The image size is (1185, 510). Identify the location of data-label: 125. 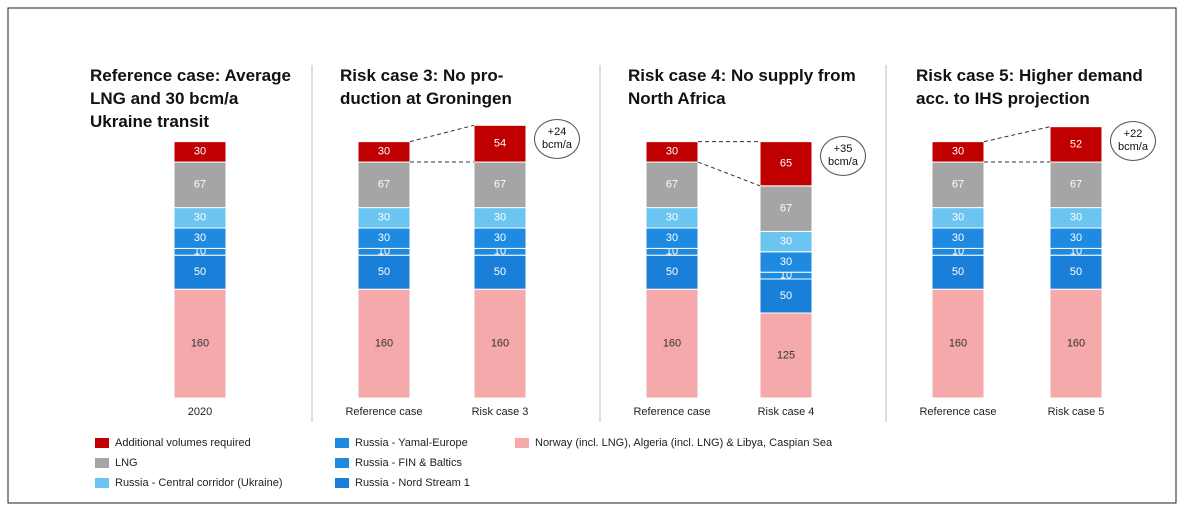
(786, 355).